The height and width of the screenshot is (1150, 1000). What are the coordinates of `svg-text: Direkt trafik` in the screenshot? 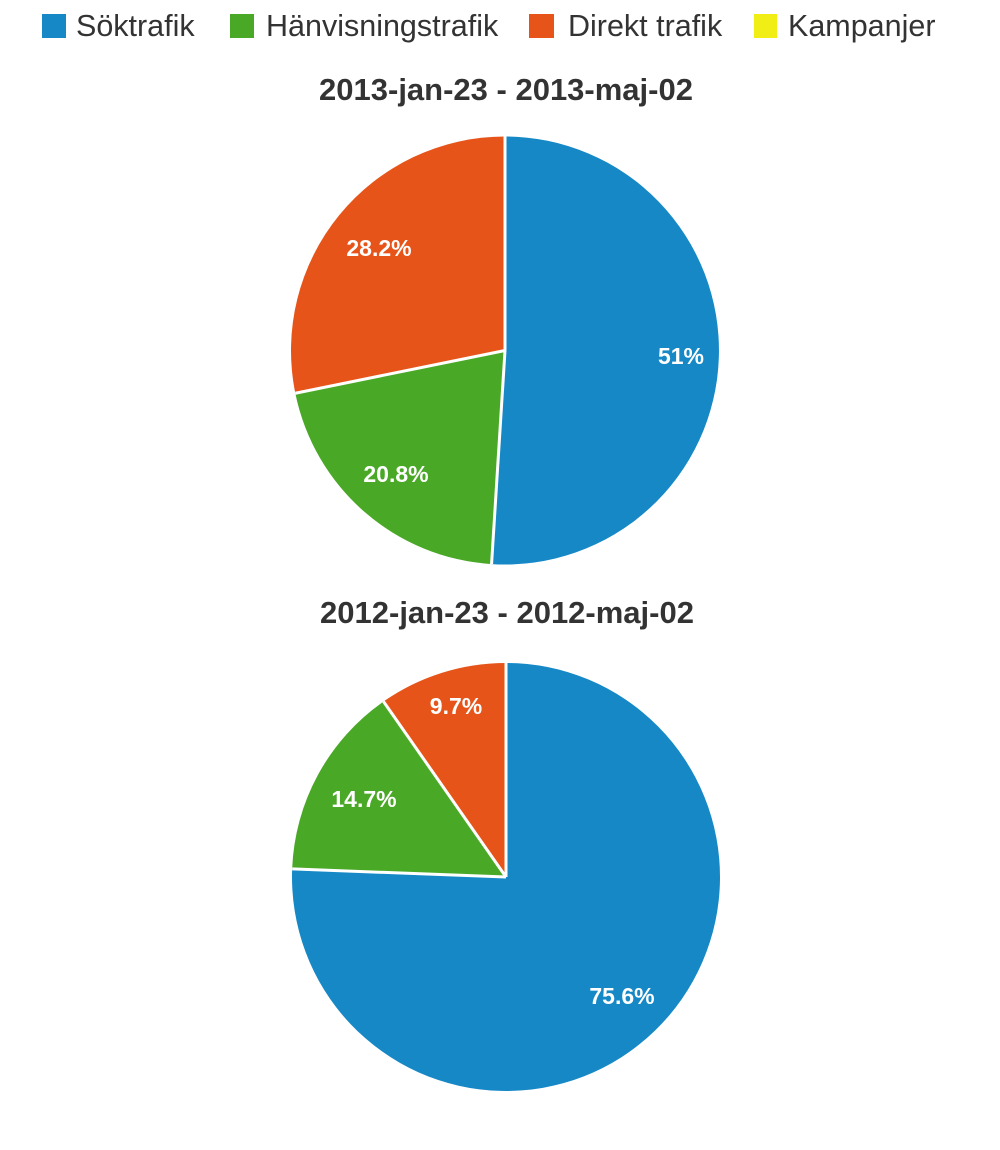 It's located at (645, 26).